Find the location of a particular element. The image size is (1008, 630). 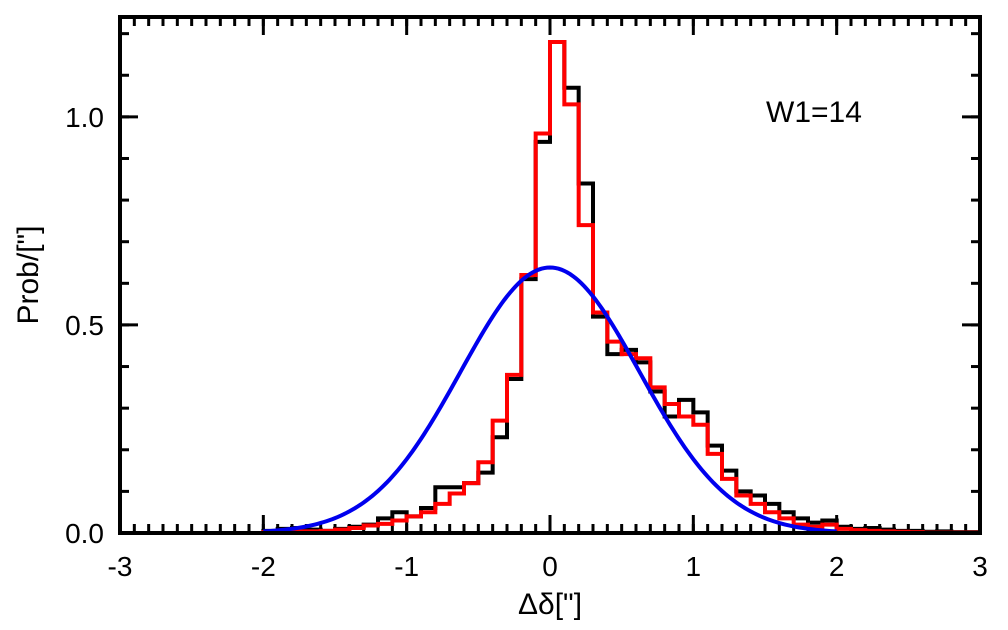

annotation-w1: W1=14 is located at coordinates (814, 112).